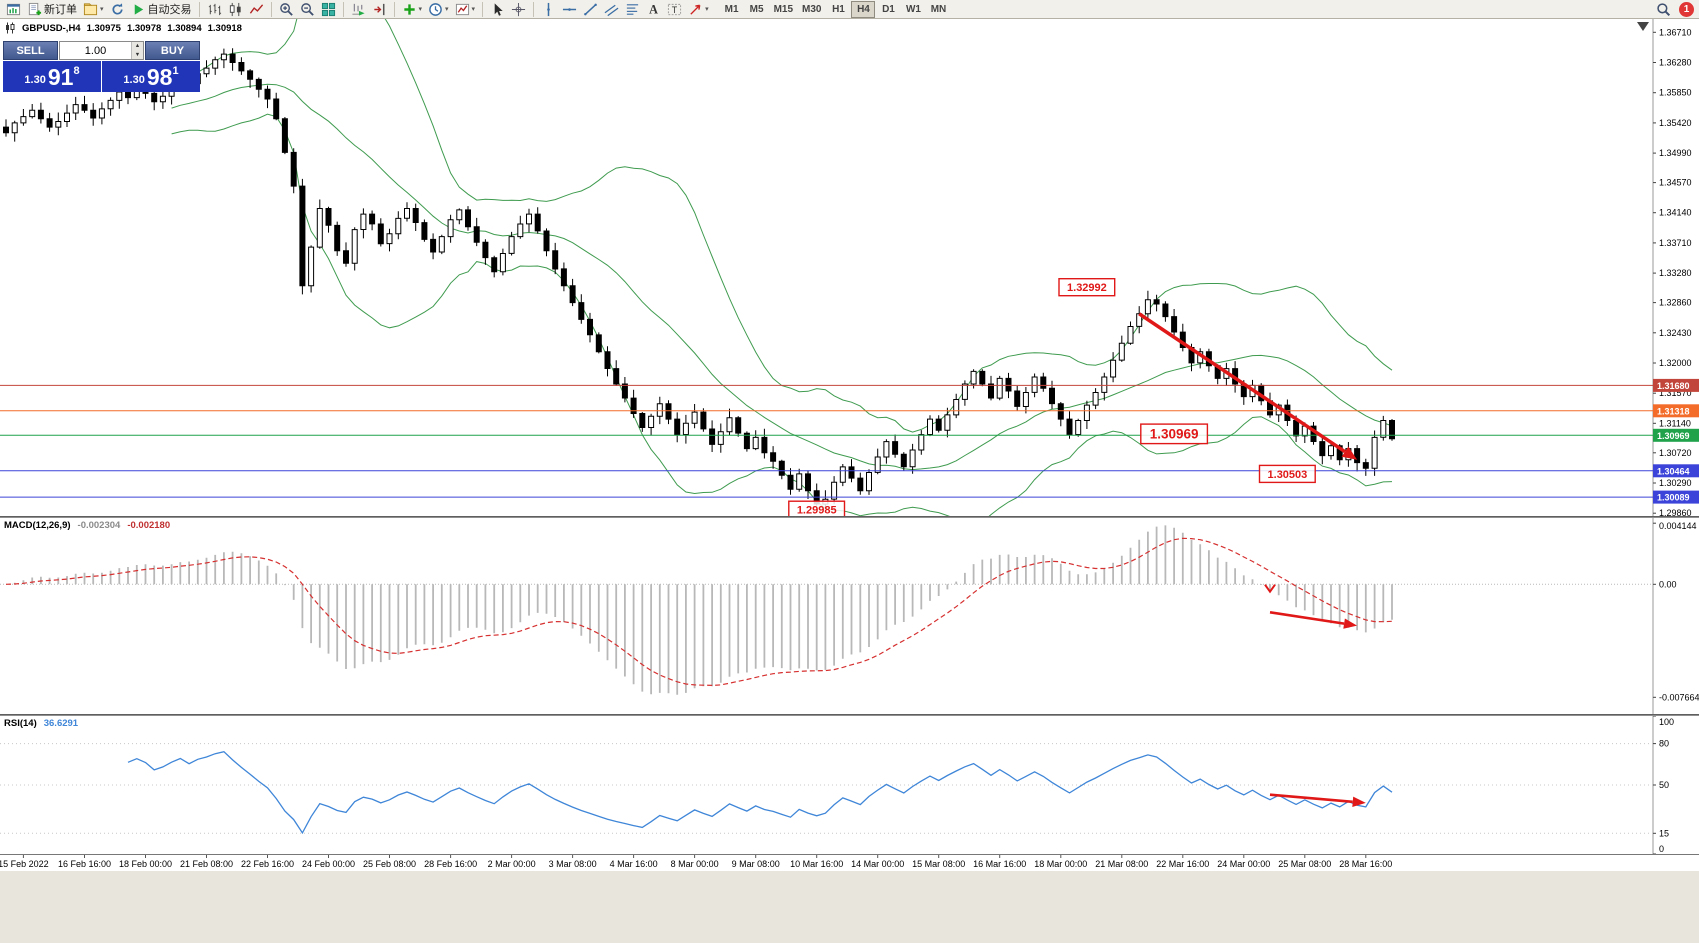 The image size is (1699, 943). Describe the element at coordinates (518, 9) in the screenshot. I see `toolbar-button-crosshair` at that location.